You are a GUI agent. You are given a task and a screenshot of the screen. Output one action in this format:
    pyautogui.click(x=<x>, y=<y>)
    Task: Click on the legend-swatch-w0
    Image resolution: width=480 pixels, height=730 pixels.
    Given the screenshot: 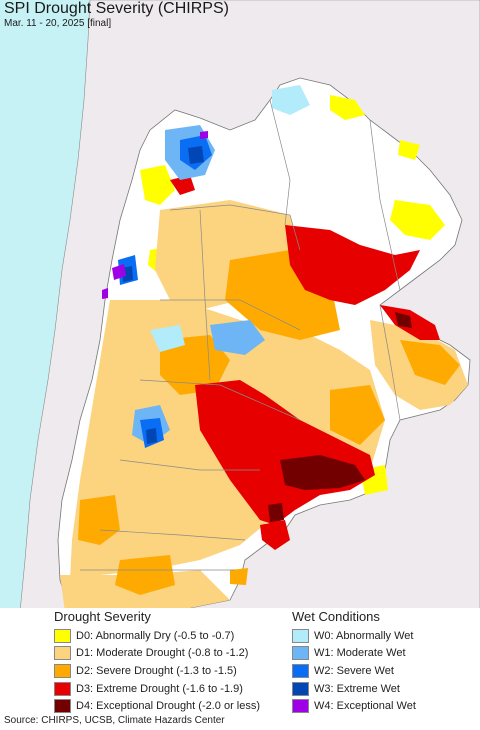 What is the action you would take?
    pyautogui.click(x=300, y=635)
    